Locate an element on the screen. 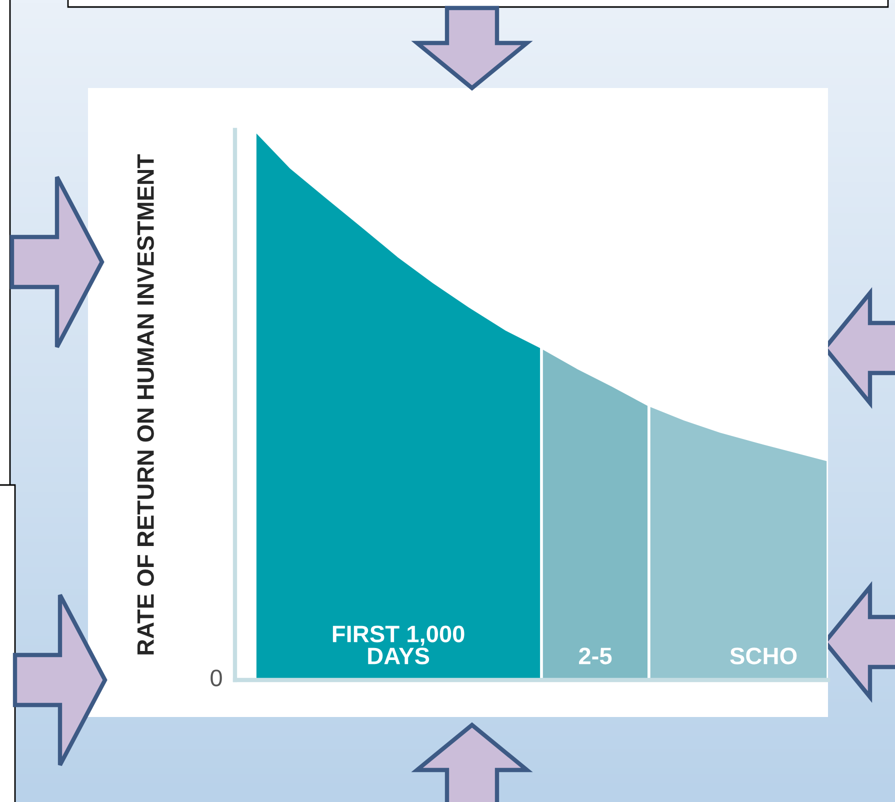 Image resolution: width=895 pixels, height=802 pixels. annotation: FIRST 1,000 DAYS is located at coordinates (398, 645).